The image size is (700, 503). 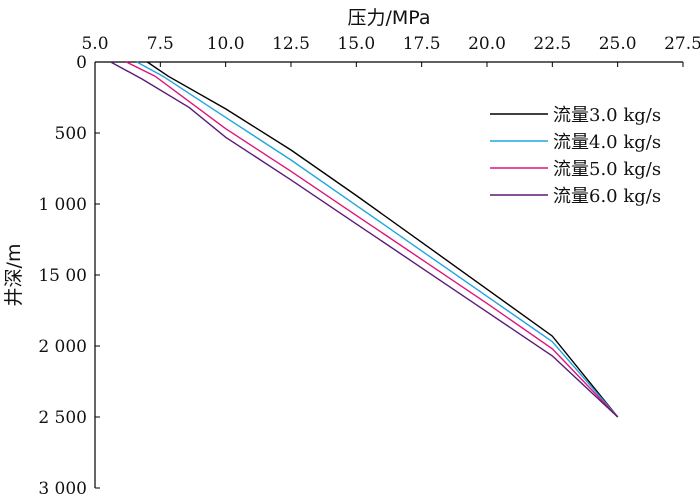 What do you see at coordinates (487, 44) in the screenshot?
I see `x-tick-label: 20.0` at bounding box center [487, 44].